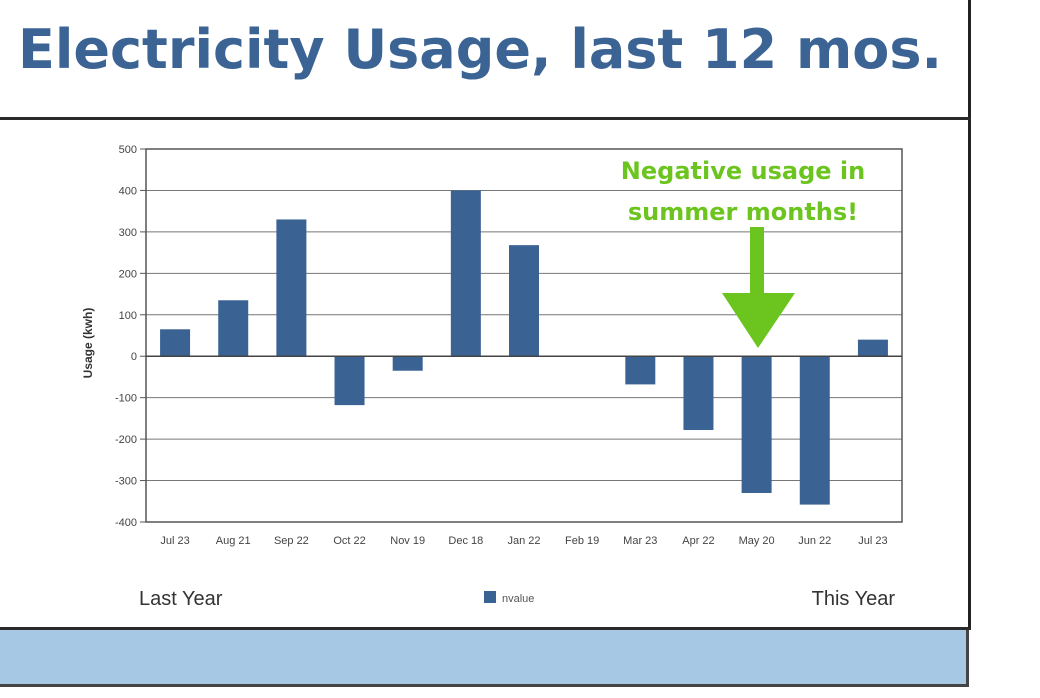 This screenshot has width=1040, height=698. I want to click on y-tick-label: 300, so click(128, 233).